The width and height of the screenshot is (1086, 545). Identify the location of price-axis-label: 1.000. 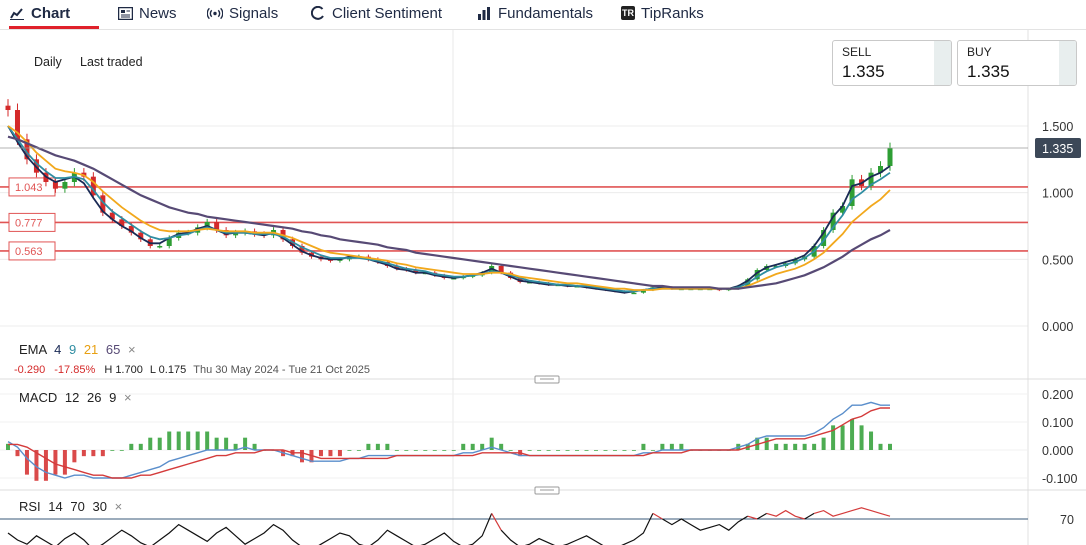
(1057, 194).